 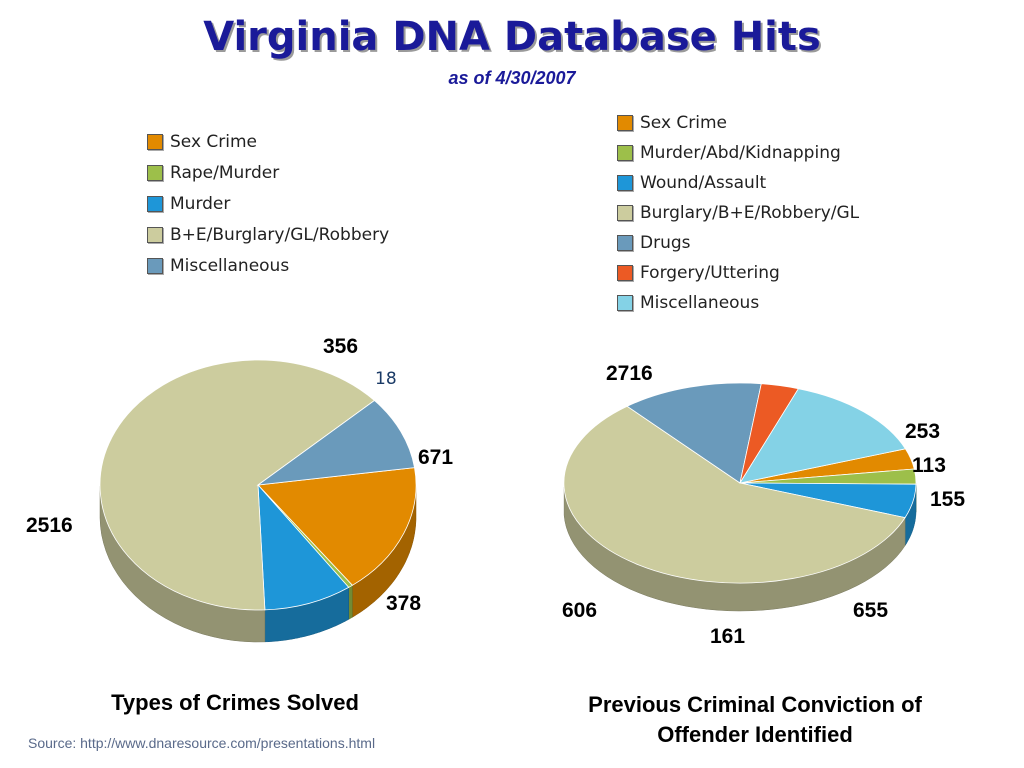 I want to click on legend-item: Burglary/B+E/Robbery/GL, so click(x=738, y=213).